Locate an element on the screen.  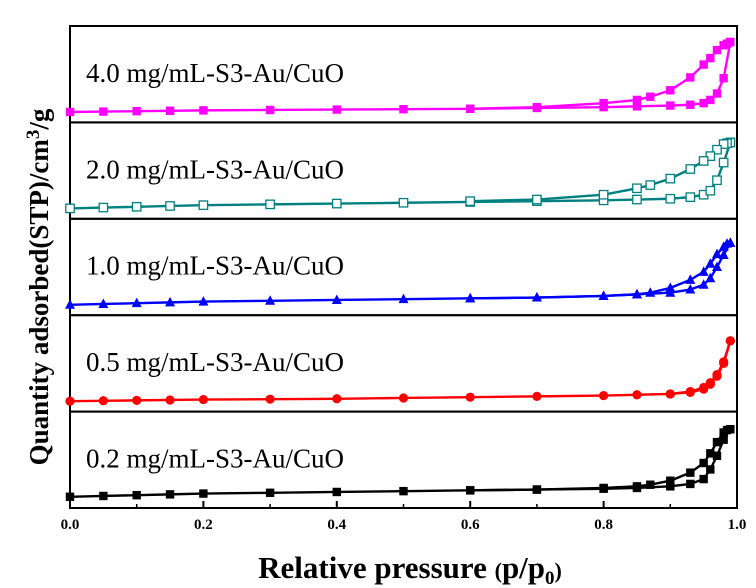
x-tick-label: 0.8 is located at coordinates (603, 525).